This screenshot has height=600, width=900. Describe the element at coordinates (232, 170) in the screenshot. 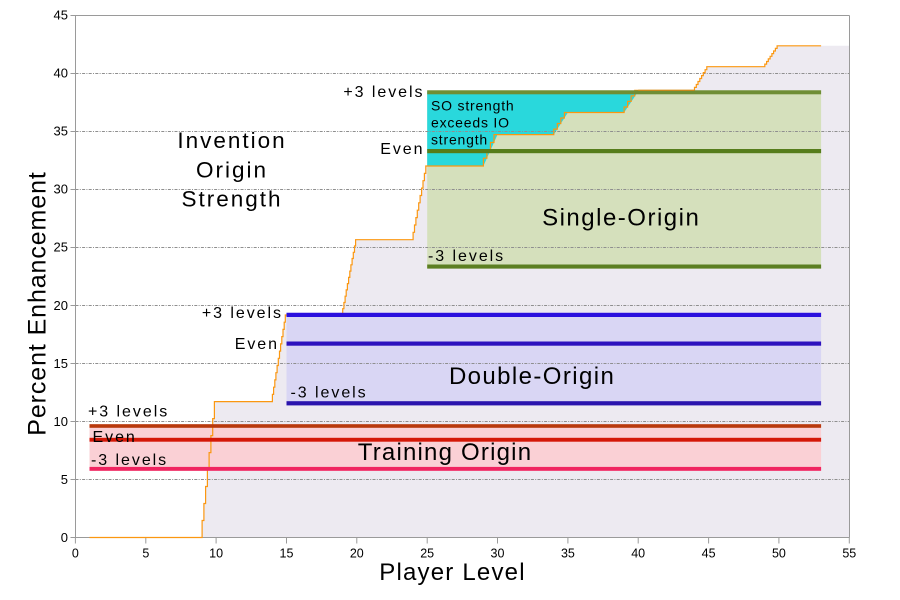

I see `svg-text: Origin` at that location.